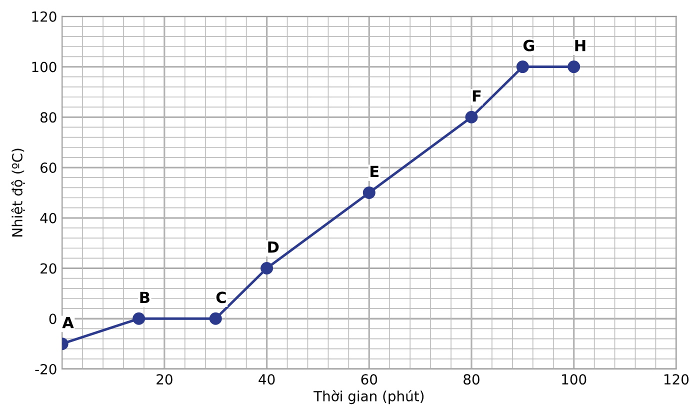 The image size is (690, 410). I want to click on y-tick-label: 0, so click(52, 319).